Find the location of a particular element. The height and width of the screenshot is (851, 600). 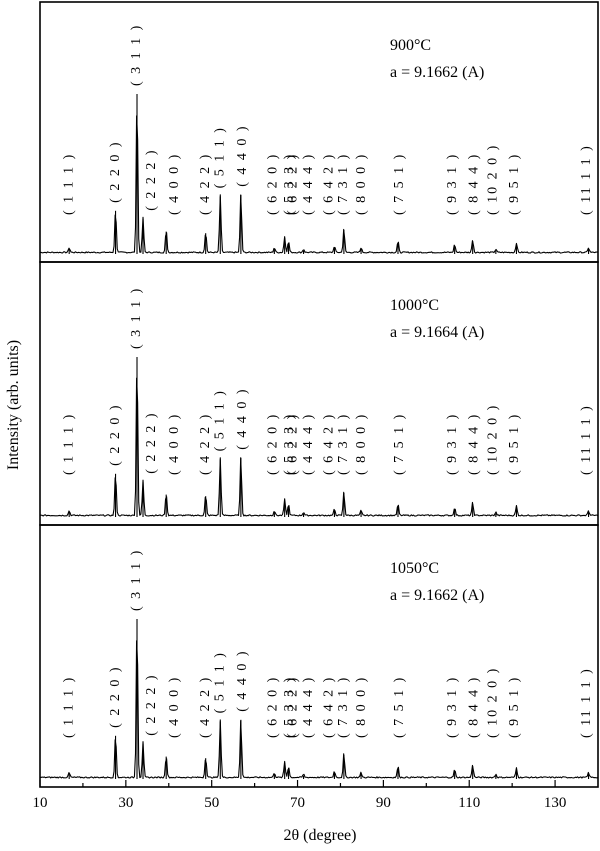

x-tick-label: 30 is located at coordinates (125, 803).